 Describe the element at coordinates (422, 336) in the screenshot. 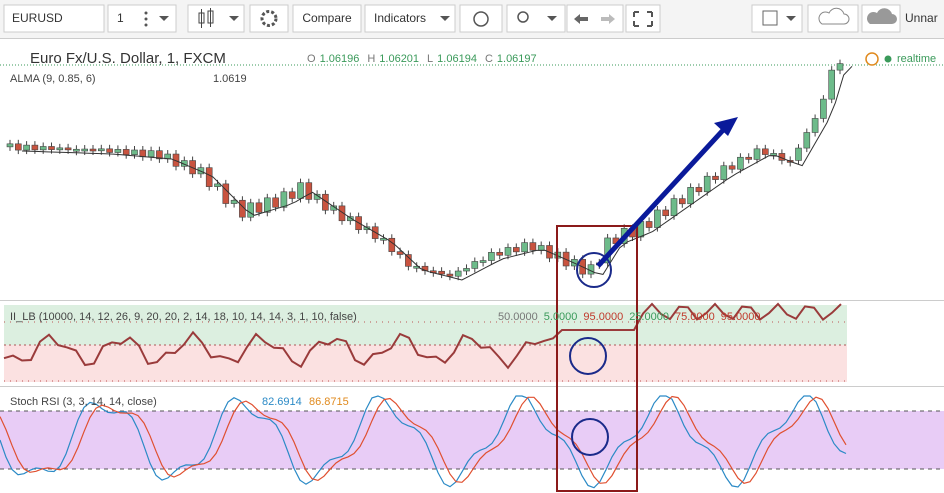

I see `lb-line` at that location.